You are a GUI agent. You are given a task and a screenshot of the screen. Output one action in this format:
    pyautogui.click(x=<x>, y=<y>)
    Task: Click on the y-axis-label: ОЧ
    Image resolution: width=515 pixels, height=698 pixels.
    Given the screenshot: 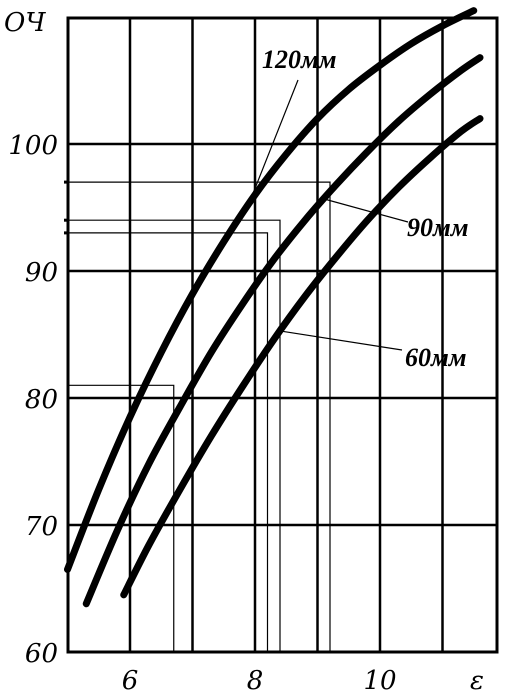 What is the action you would take?
    pyautogui.click(x=25, y=23)
    